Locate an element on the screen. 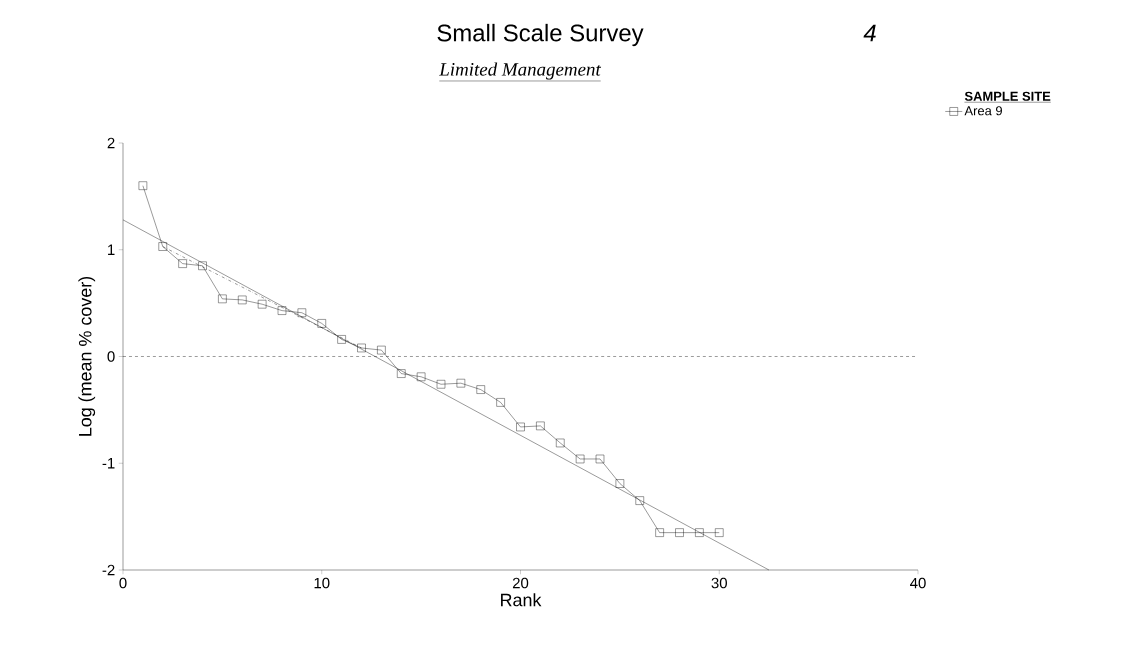  y-tick-label: 2 is located at coordinates (111, 143).